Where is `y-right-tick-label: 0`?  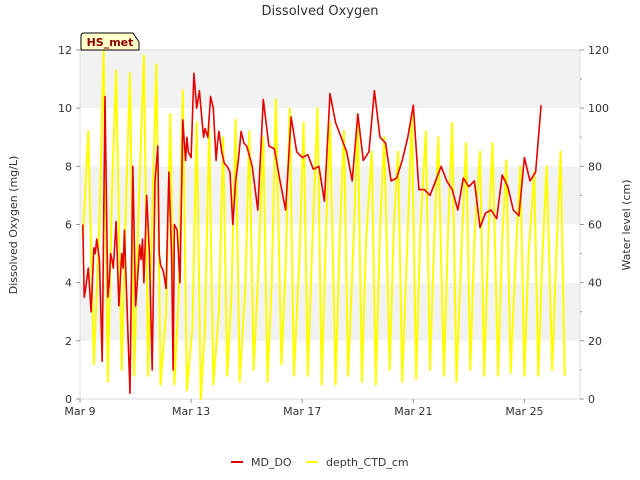 y-right-tick-label: 0 is located at coordinates (591, 399).